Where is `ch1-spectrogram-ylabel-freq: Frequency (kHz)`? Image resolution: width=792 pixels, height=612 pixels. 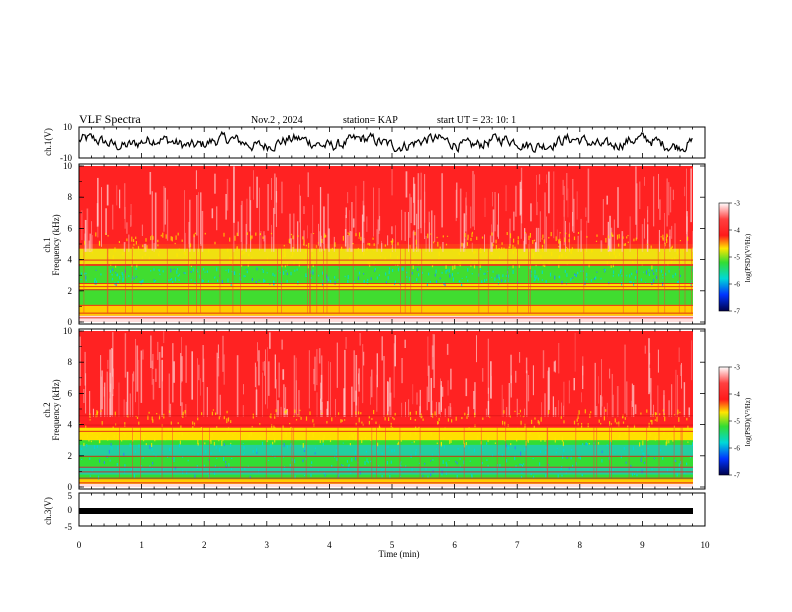 ch1-spectrogram-ylabel-freq: Frequency (kHz) is located at coordinates (56, 244).